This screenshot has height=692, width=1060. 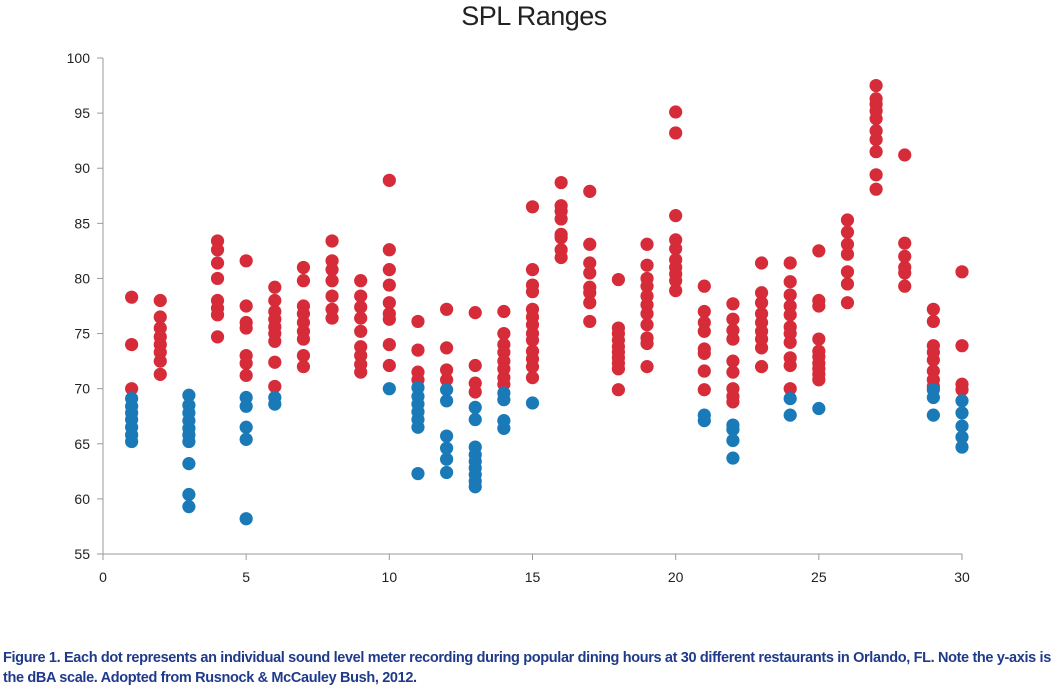 What do you see at coordinates (79, 58) in the screenshot?
I see `y-tick-label: 100` at bounding box center [79, 58].